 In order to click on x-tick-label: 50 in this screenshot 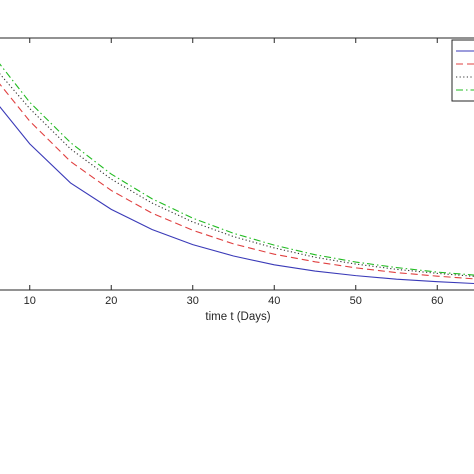, I will do `click(356, 301)`.